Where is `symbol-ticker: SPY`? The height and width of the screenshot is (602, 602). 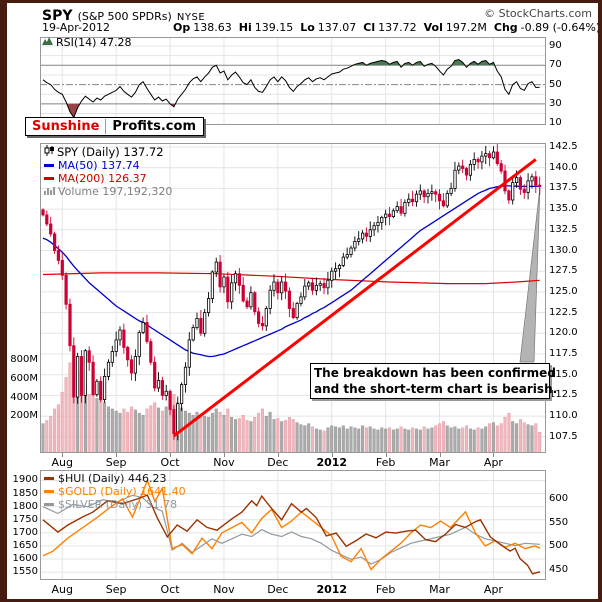 symbol-ticker: SPY is located at coordinates (57, 16).